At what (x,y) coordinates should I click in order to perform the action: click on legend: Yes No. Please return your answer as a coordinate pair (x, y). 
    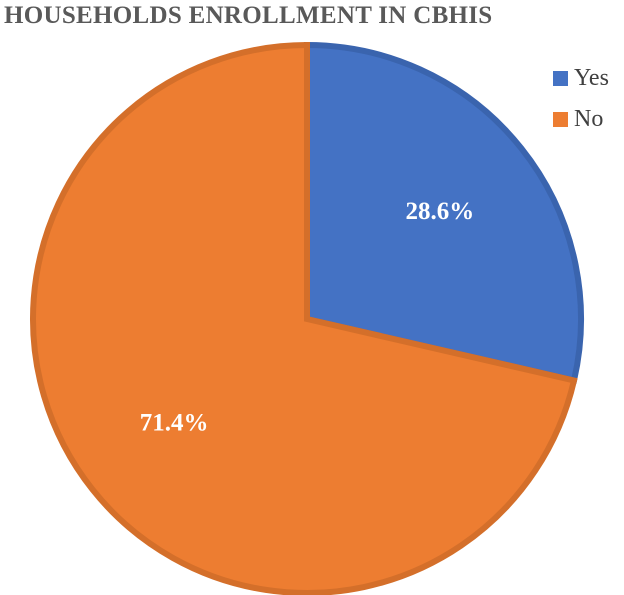
    Looking at the image, I should click on (581, 107).